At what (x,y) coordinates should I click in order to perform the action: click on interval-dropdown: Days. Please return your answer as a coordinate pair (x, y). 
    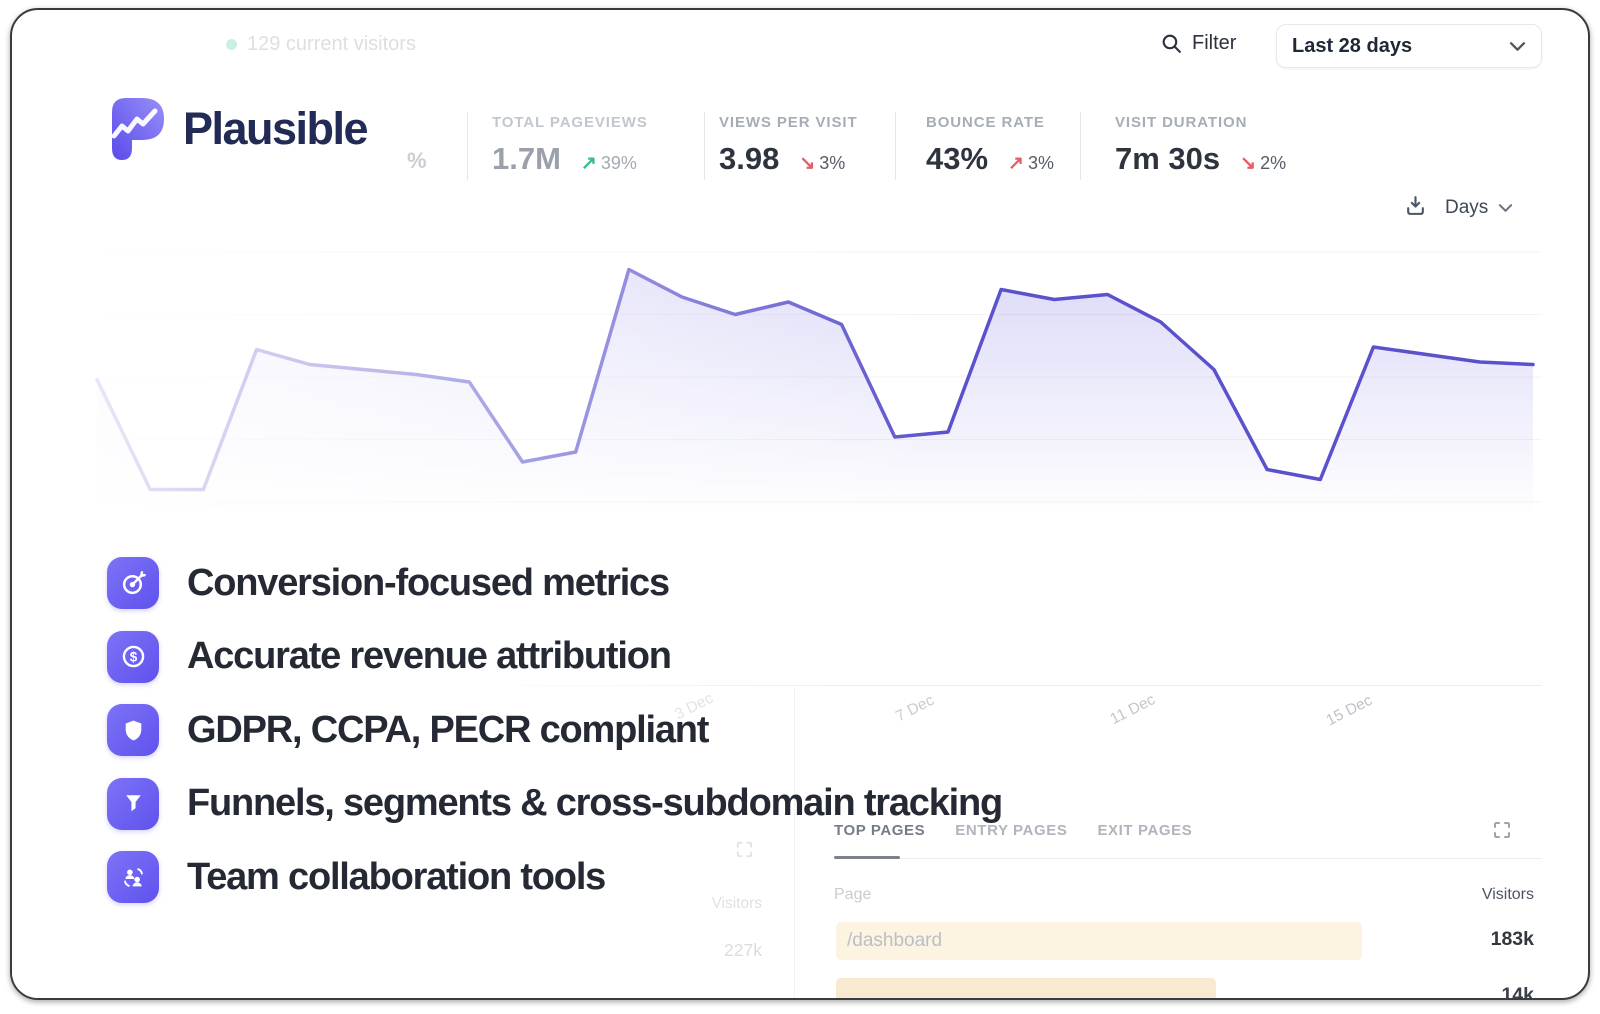
    Looking at the image, I should click on (1479, 208).